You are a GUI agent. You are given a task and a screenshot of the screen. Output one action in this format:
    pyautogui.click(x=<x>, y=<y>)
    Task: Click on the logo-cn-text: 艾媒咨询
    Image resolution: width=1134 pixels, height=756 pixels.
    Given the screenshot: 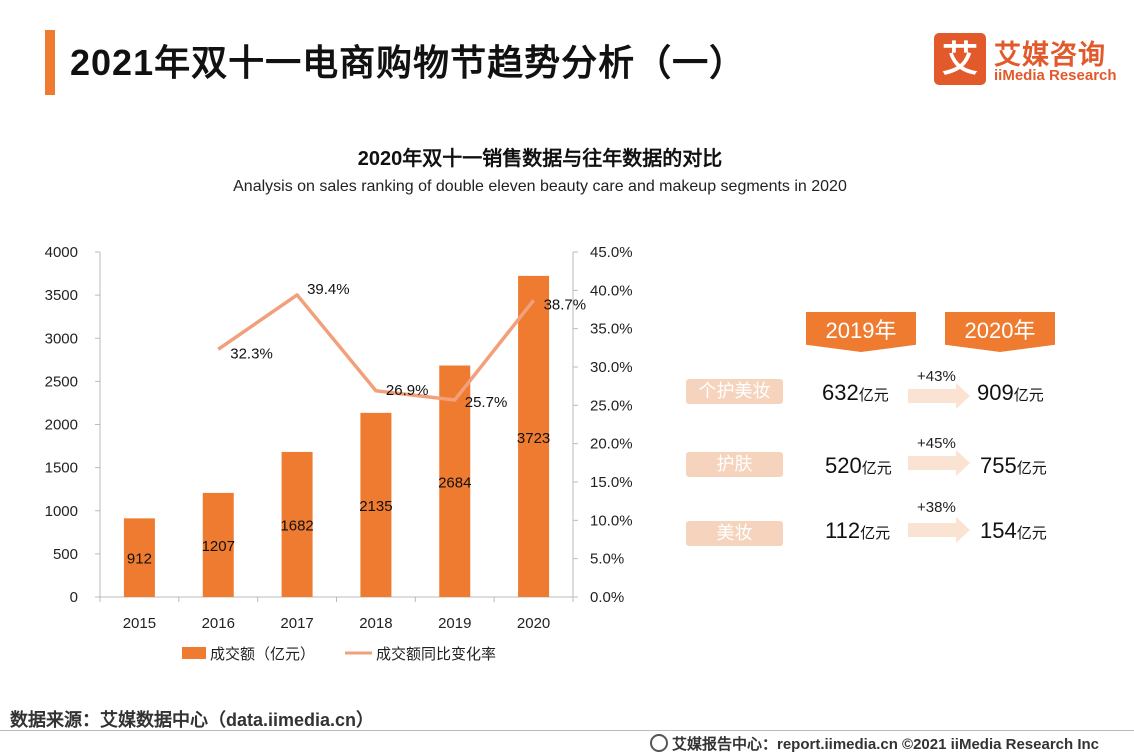 What is the action you would take?
    pyautogui.click(x=1050, y=55)
    